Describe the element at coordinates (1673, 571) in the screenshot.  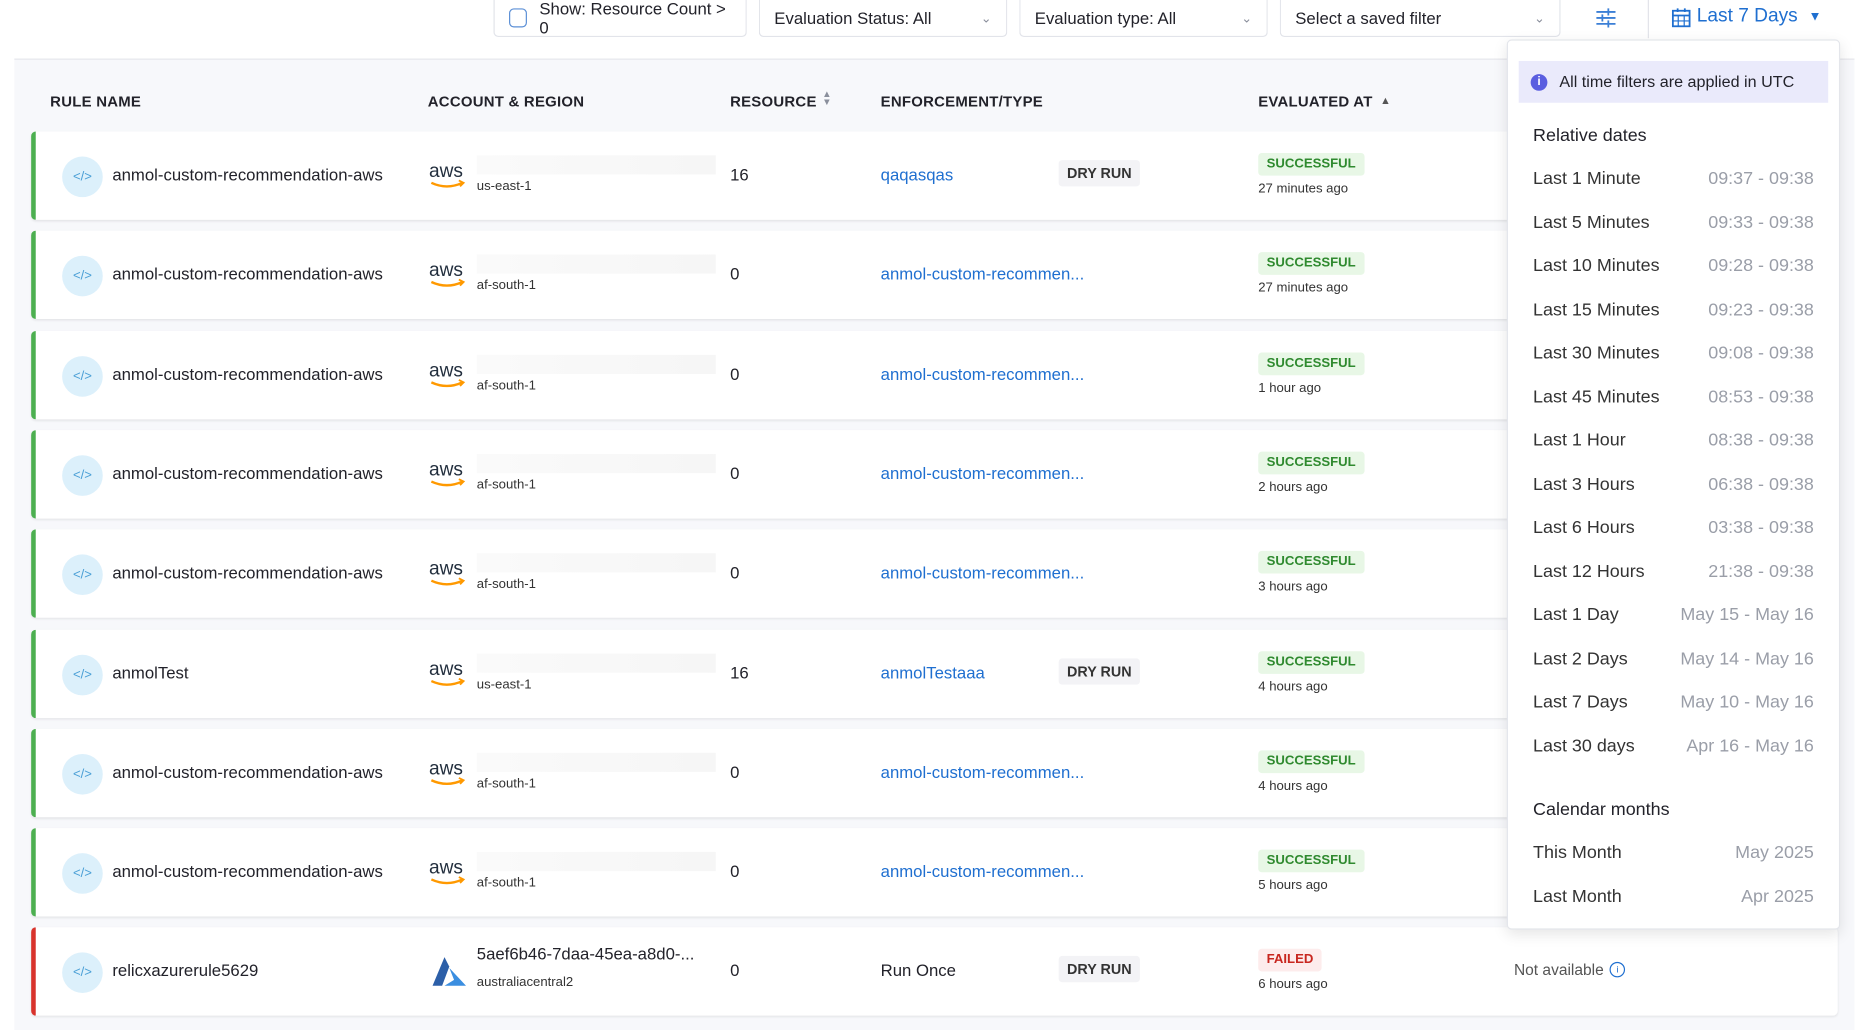
I see `time-option: Last 12 Hours 21:38 - 09:38` at that location.